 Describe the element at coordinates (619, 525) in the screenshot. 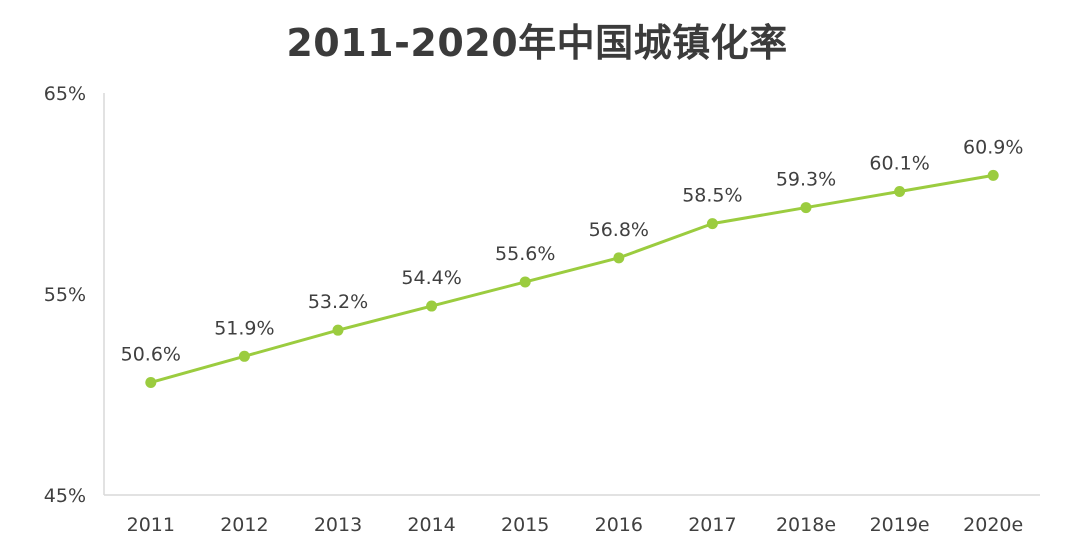

I see `x-tick-label: 2016` at that location.